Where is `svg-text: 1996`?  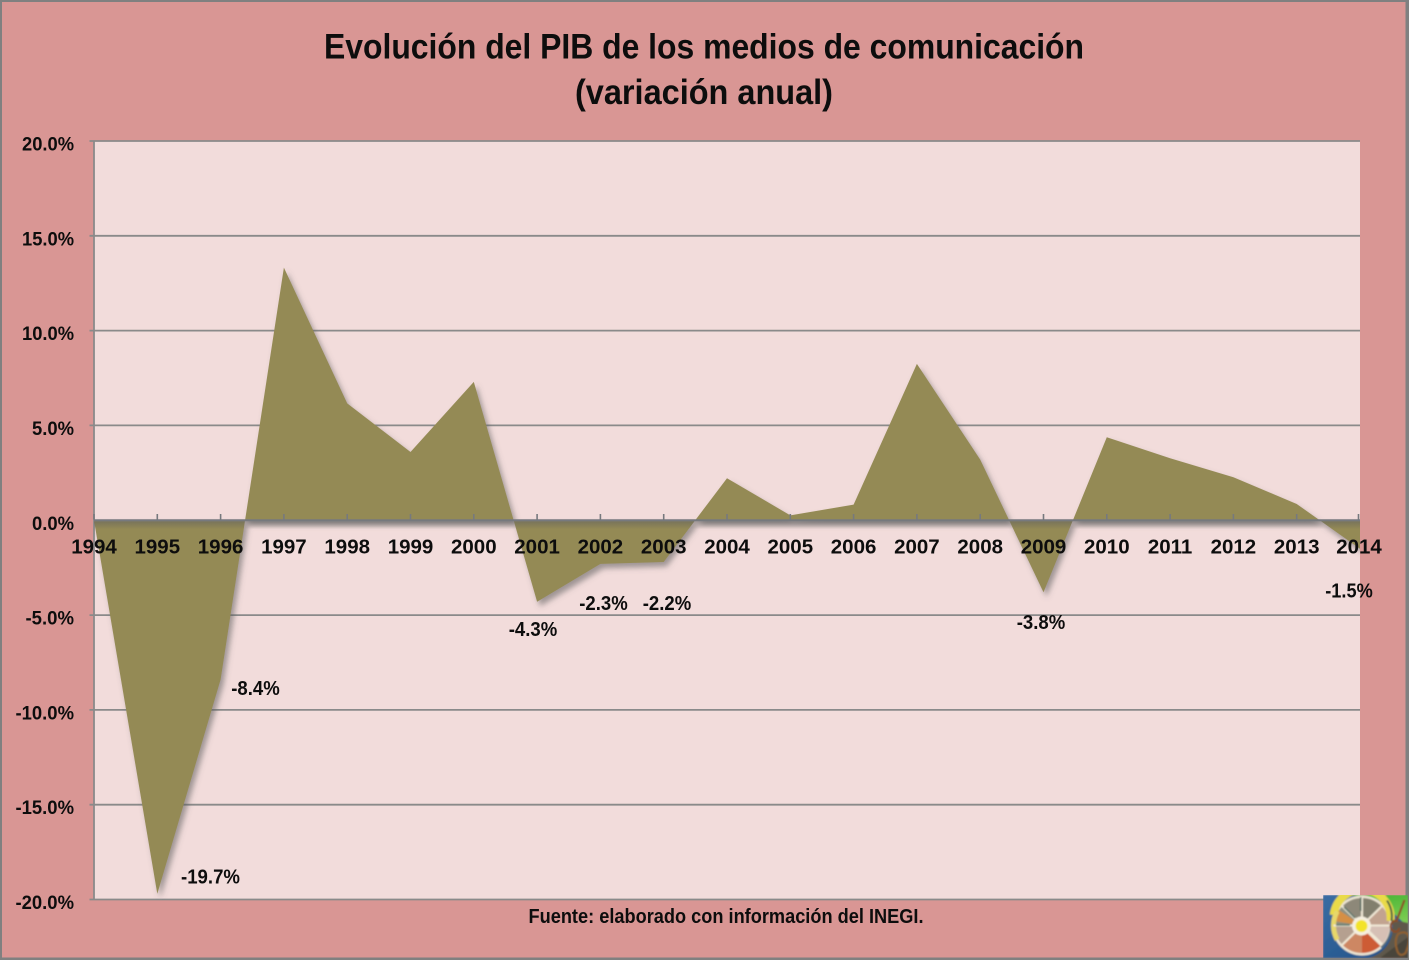 svg-text: 1996 is located at coordinates (221, 547).